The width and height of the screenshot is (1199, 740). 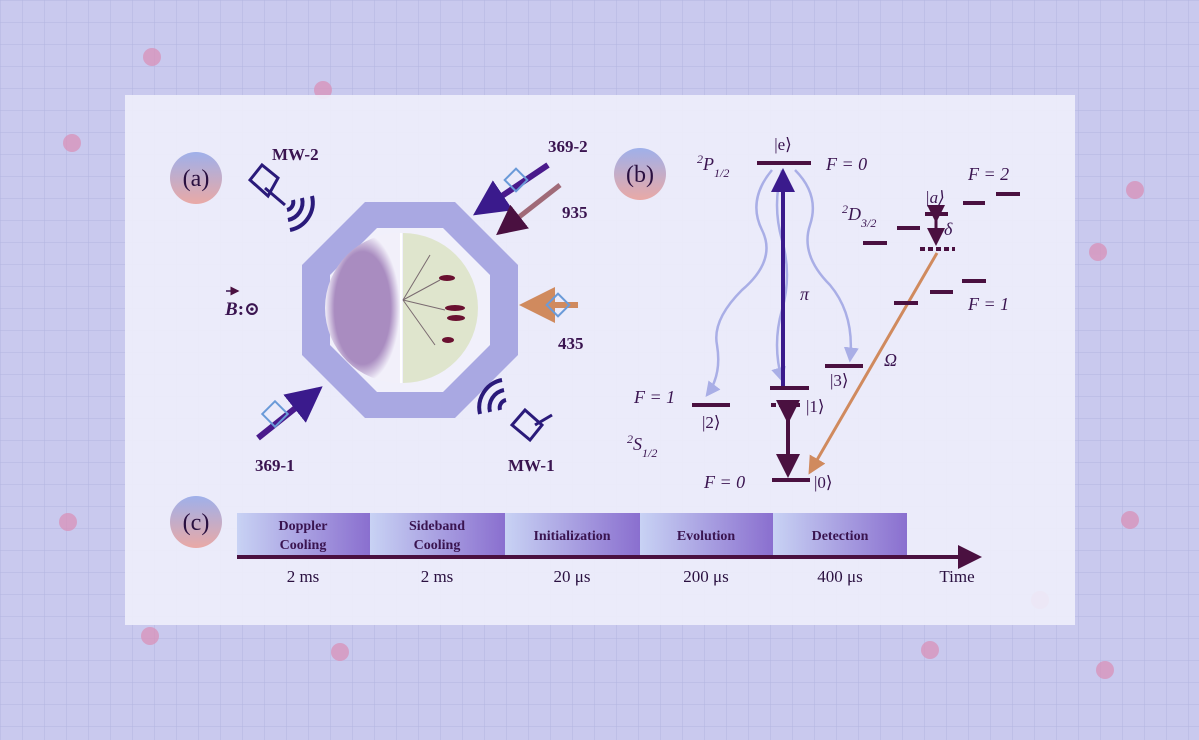 I want to click on panel-a-tag: (a), so click(x=196, y=179).